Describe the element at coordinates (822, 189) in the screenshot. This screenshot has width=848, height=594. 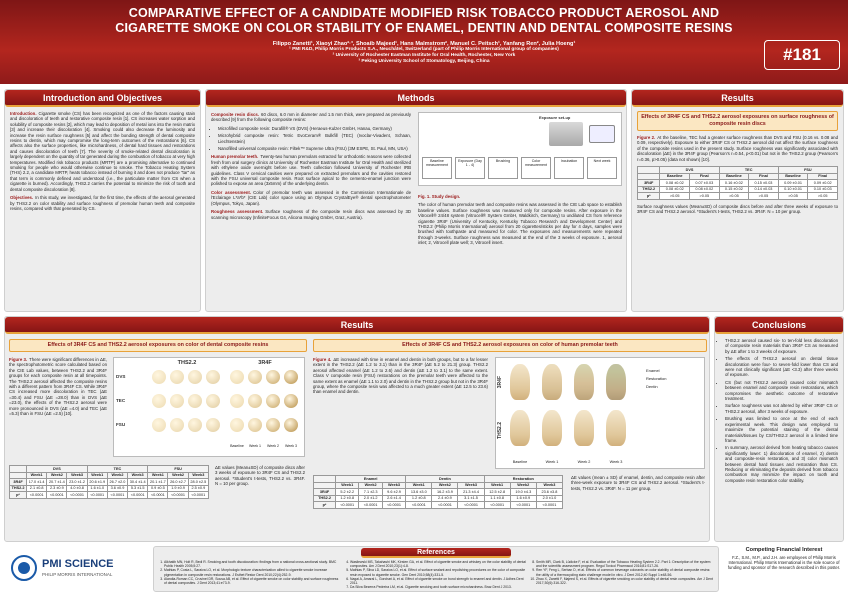
I see `table-cell: 0.10 ±0.03` at that location.